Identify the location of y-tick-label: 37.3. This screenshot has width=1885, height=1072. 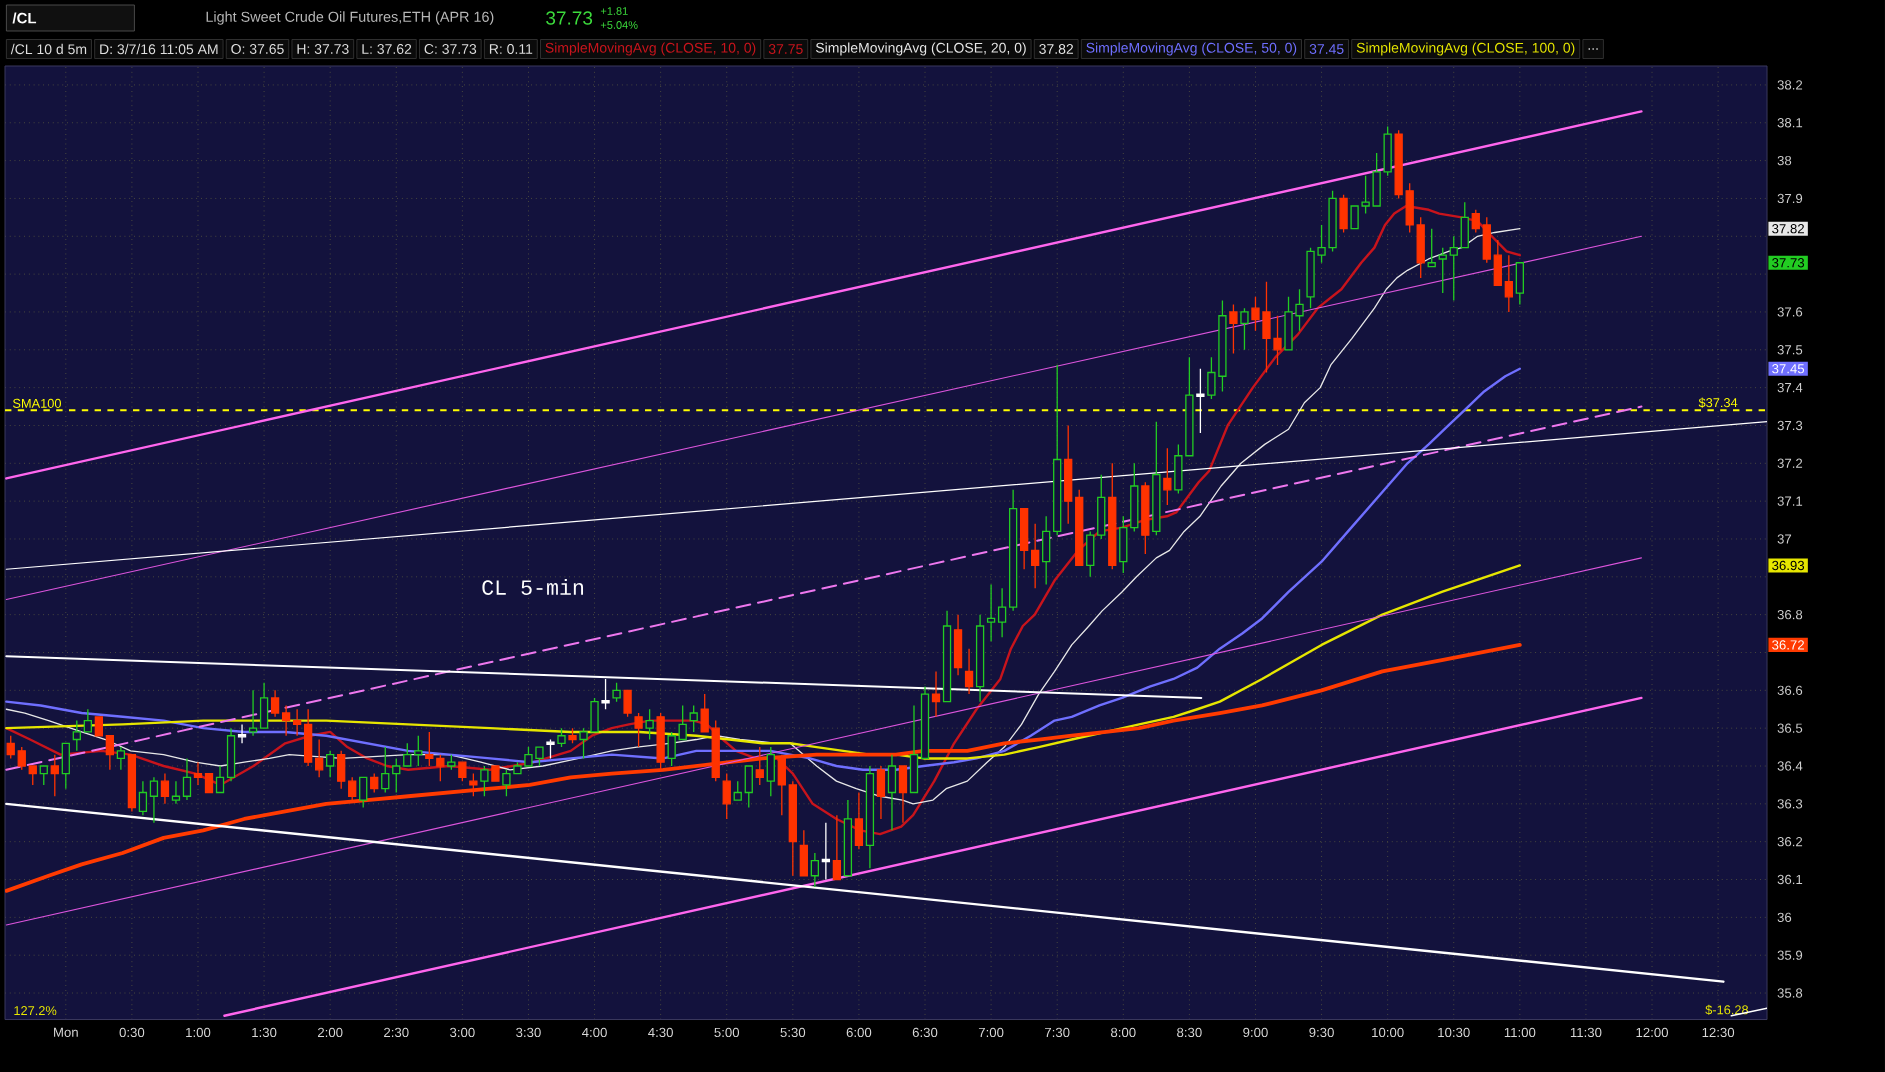
(1790, 425).